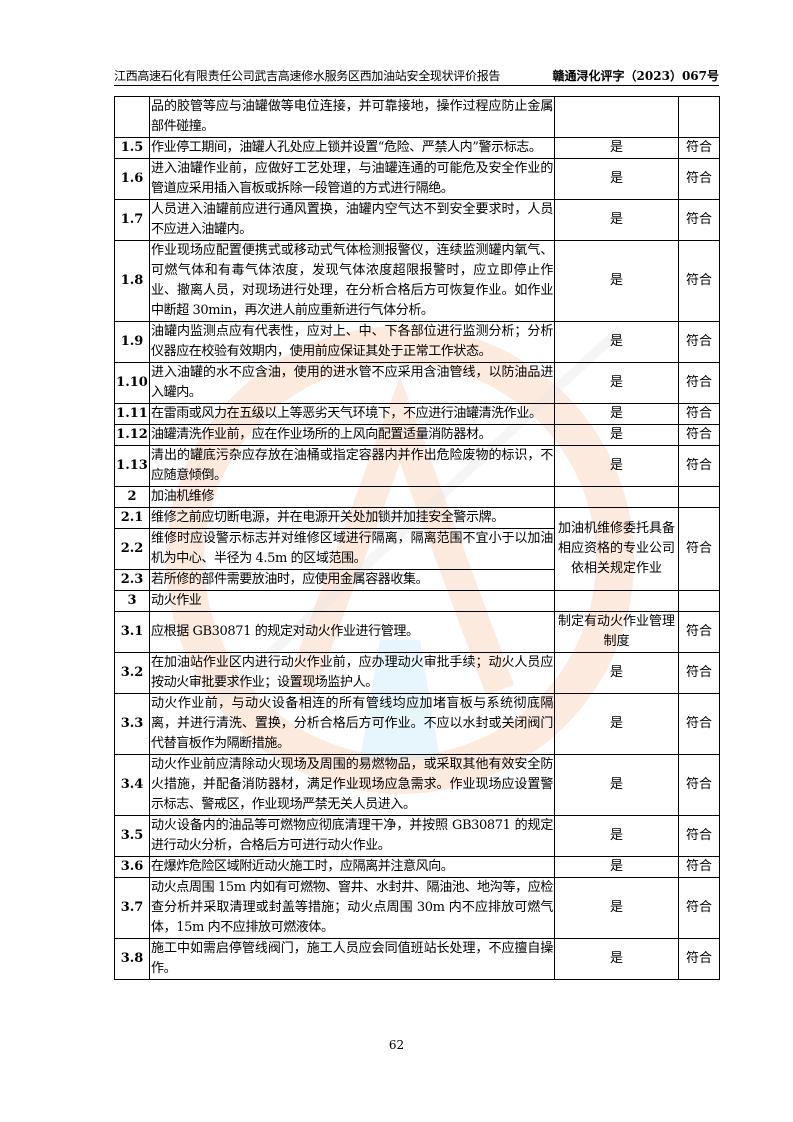 The height and width of the screenshot is (1122, 793). Describe the element at coordinates (352, 632) in the screenshot. I see `item-requirement: 应根据 GB30871 的规定对动火作业进行管理。` at that location.